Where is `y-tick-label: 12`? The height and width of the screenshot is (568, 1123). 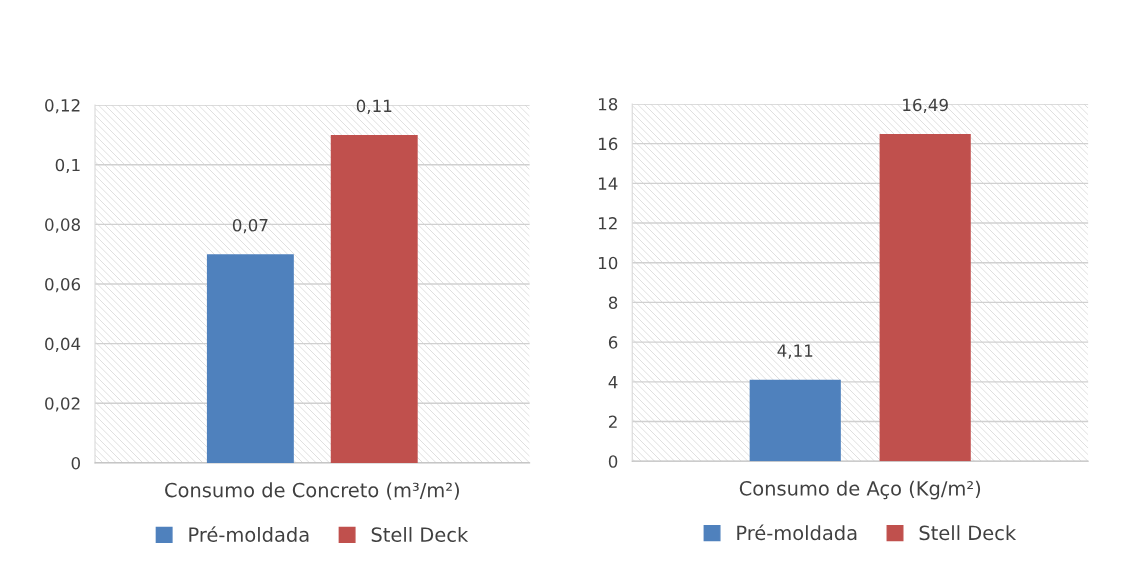 y-tick-label: 12 is located at coordinates (607, 223).